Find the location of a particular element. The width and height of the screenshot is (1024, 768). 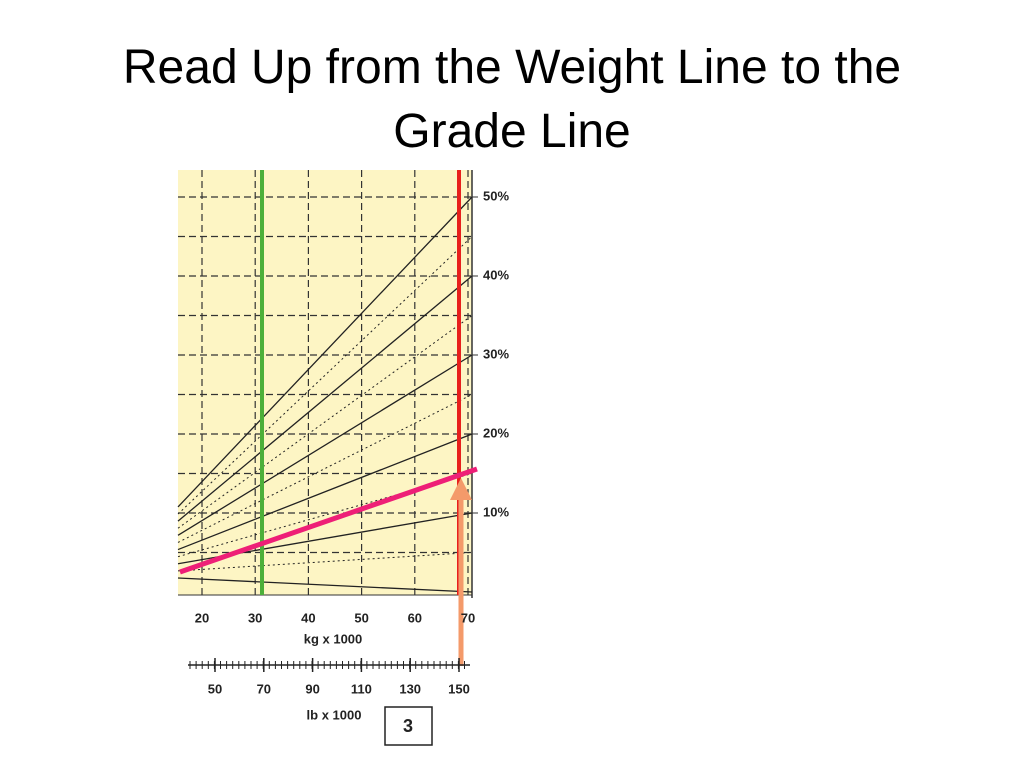

badge-box is located at coordinates (408, 726).